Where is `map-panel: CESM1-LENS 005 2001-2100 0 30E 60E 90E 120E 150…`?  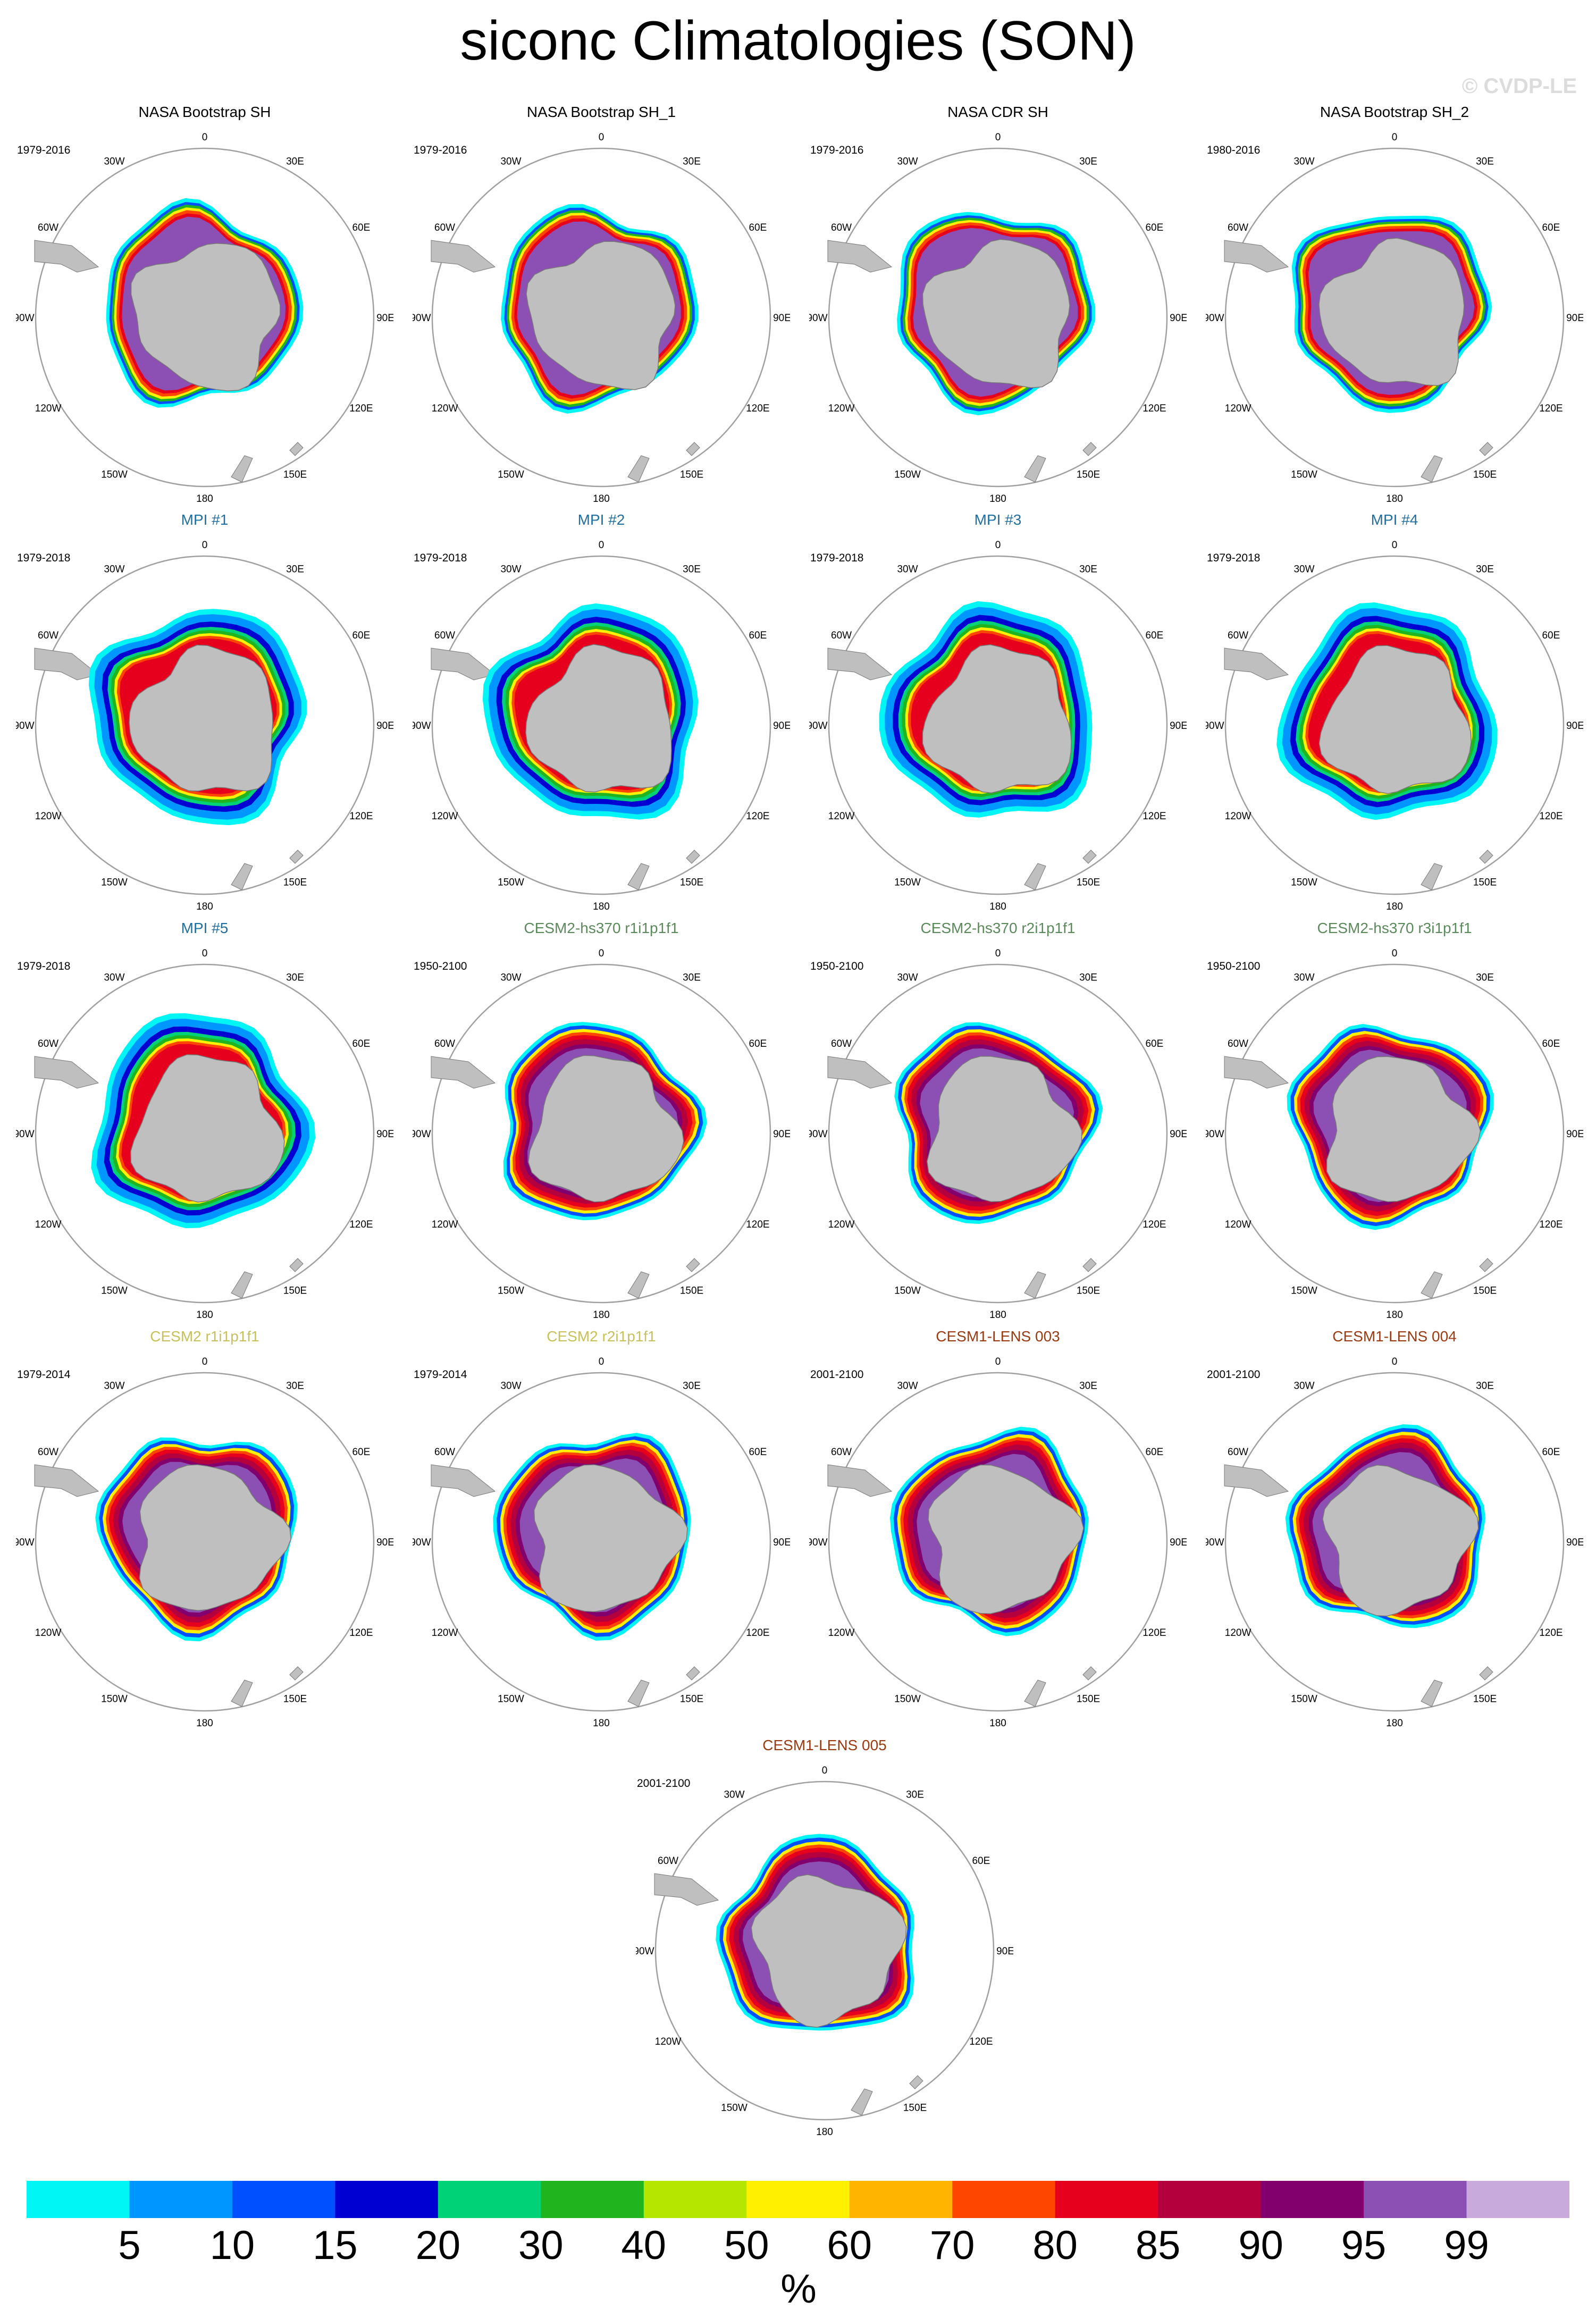 map-panel: CESM1-LENS 005 2001-2100 0 30E 60E 90E 120E 150… is located at coordinates (824, 1939).